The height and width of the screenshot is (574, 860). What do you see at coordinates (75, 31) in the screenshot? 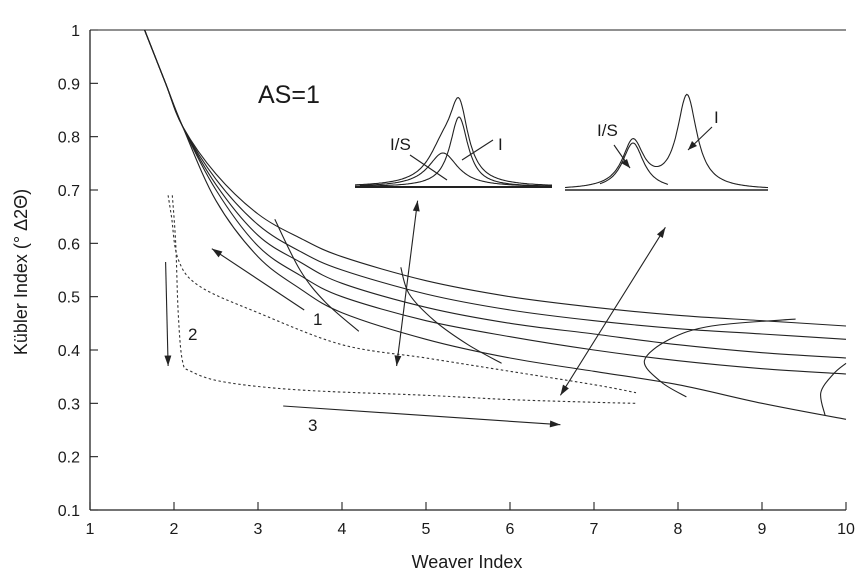
I see `y-tick-label-1: 1` at bounding box center [75, 31].